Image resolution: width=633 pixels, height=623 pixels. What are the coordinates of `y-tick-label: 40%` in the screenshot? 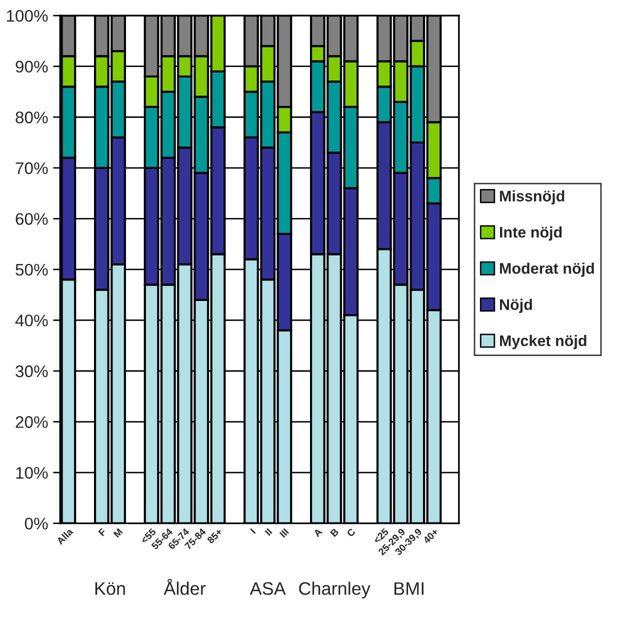 It's located at (31, 320).